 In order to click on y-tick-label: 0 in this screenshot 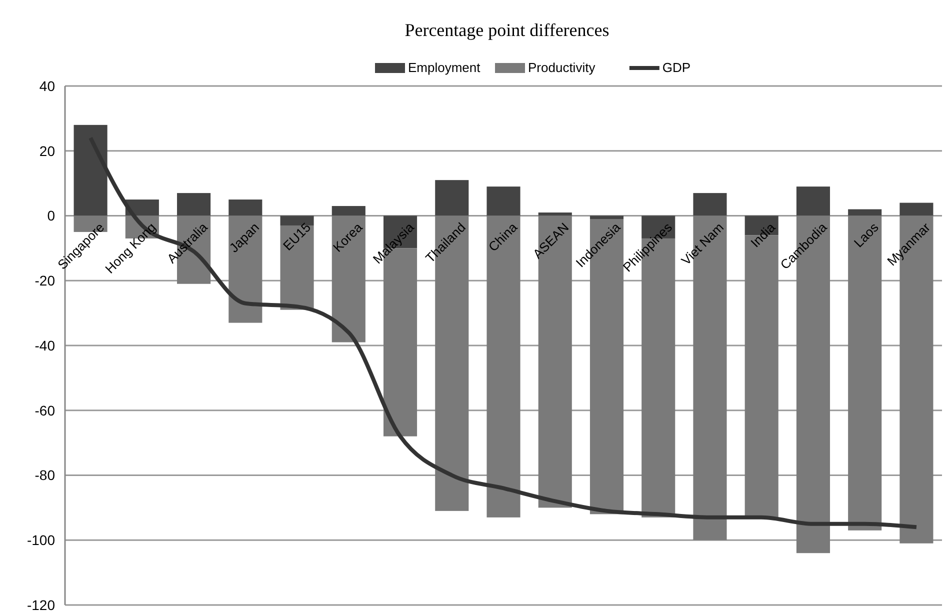, I will do `click(51, 216)`.